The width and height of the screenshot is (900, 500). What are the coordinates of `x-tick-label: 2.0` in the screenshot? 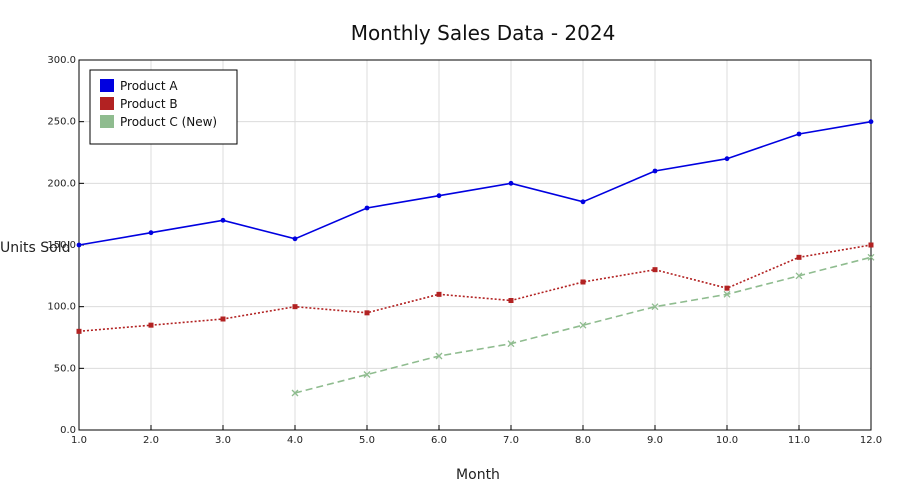 It's located at (151, 440).